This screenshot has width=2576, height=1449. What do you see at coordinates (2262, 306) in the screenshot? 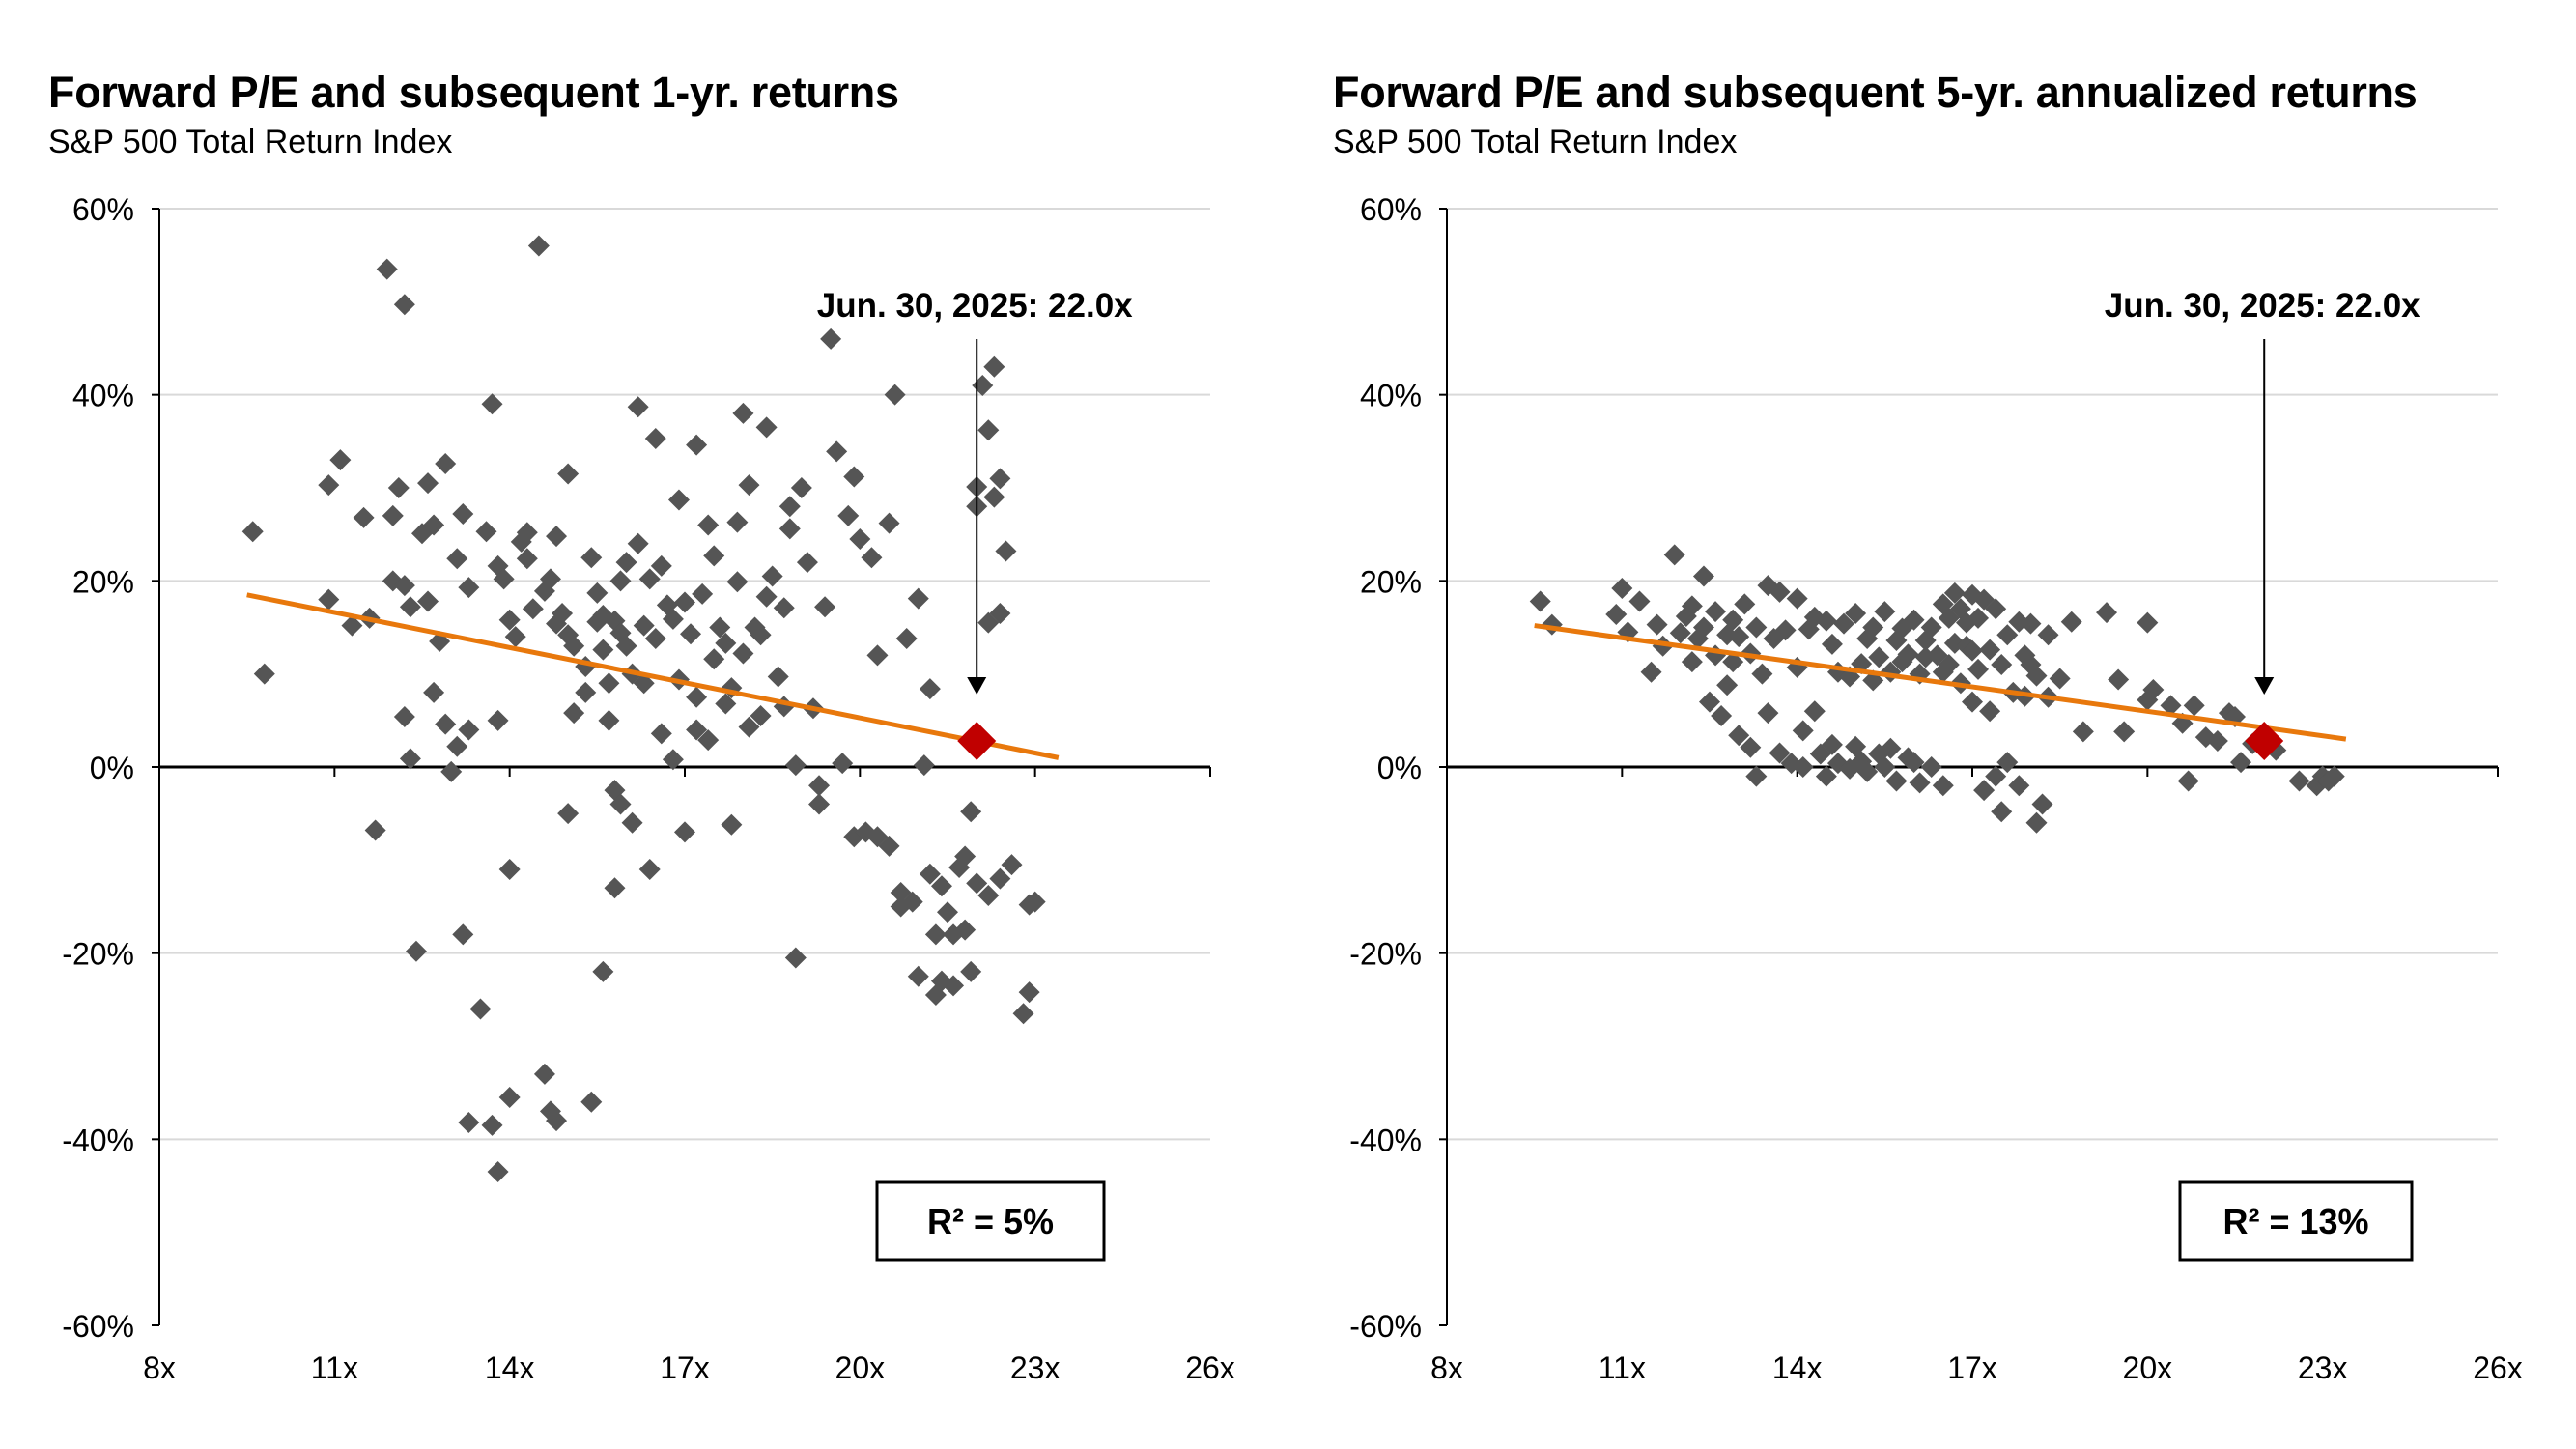
I see `annotation-label: Jun. 30, 2025: 22.0x` at bounding box center [2262, 306].